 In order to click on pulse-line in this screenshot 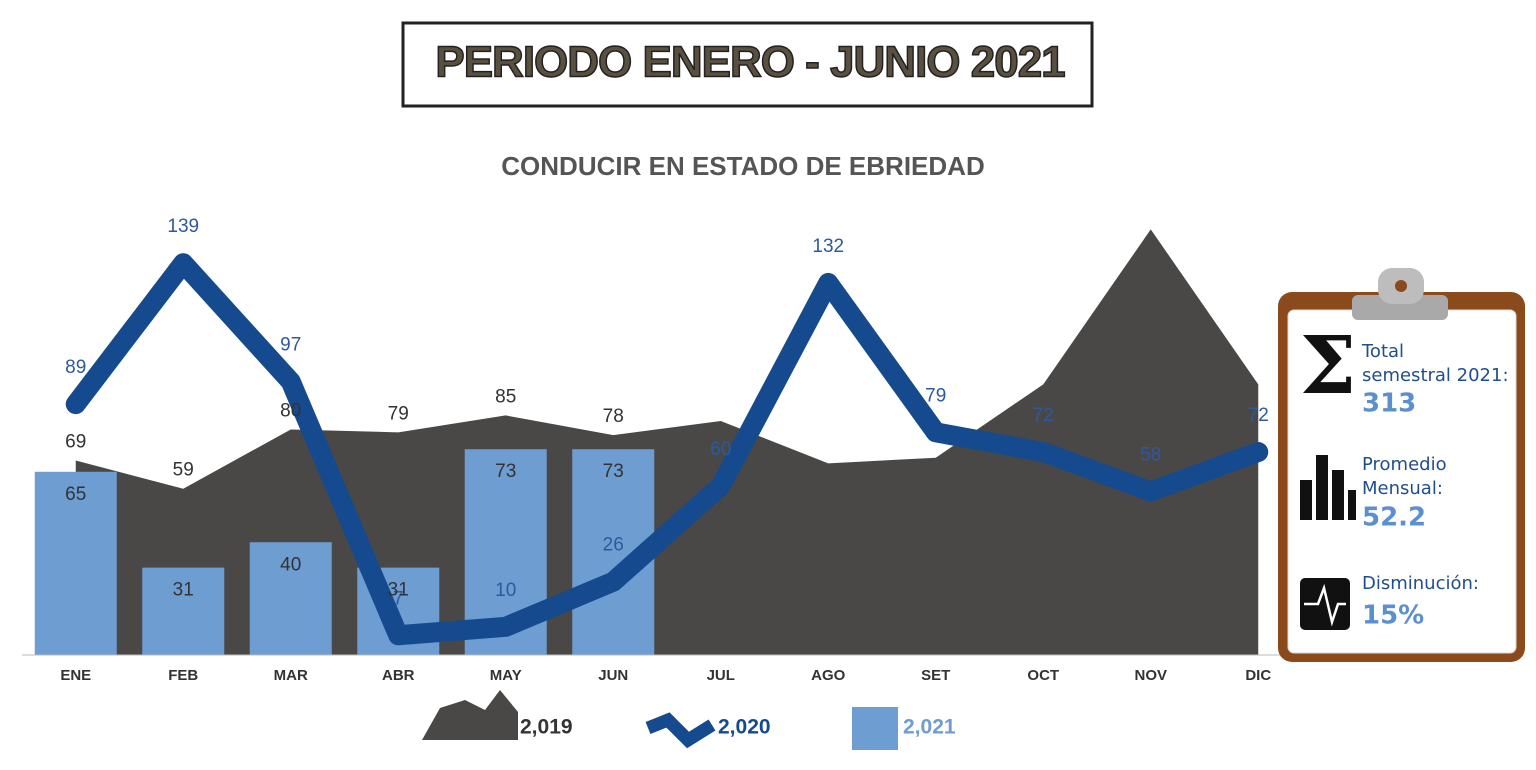, I will do `click(1325, 605)`.